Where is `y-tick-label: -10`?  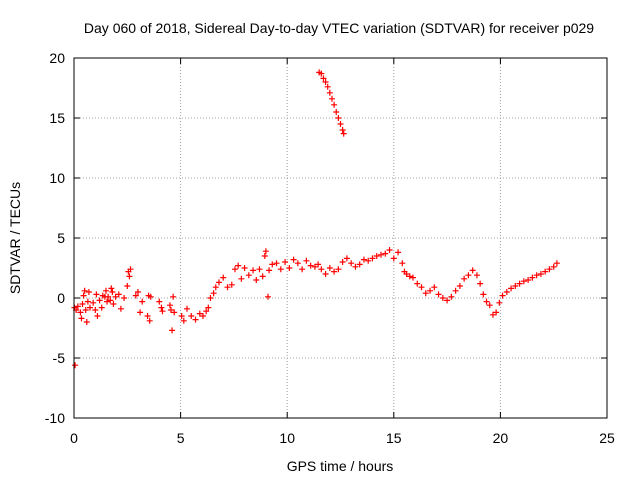 y-tick-label: -10 is located at coordinates (55, 418).